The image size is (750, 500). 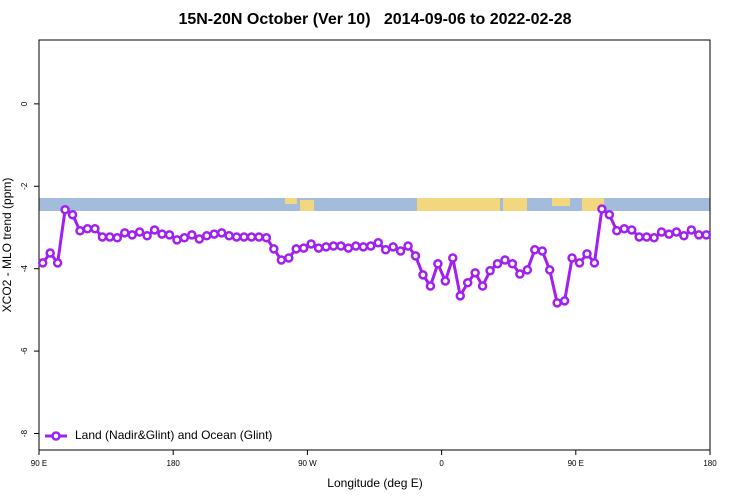 I want to click on map-band, so click(x=374, y=204).